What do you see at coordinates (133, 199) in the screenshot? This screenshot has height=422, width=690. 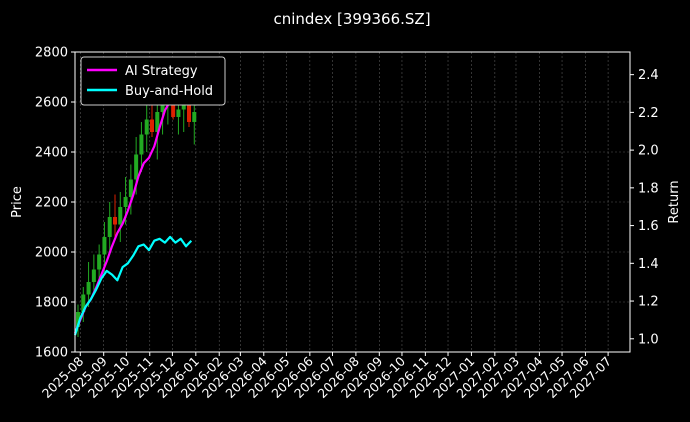 I see `line-series` at bounding box center [133, 199].